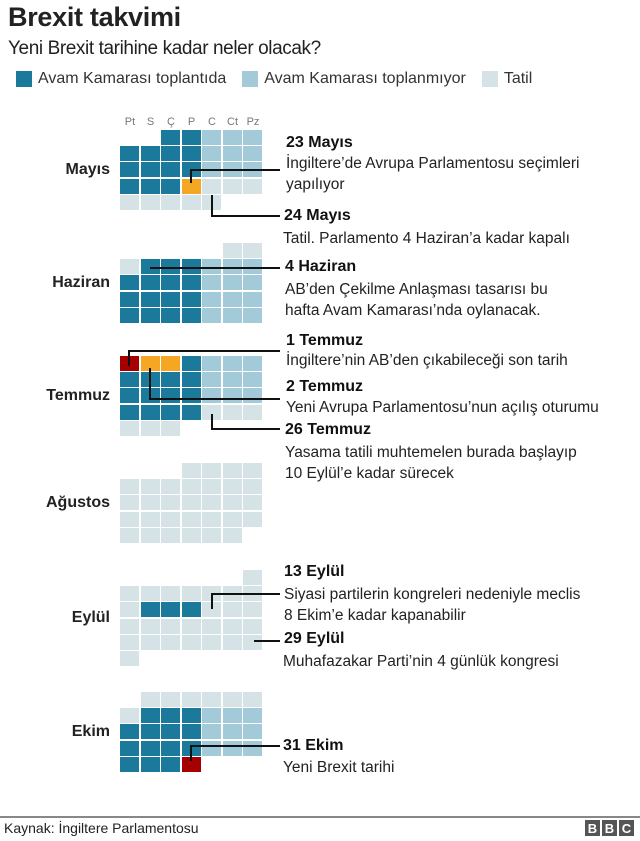  Describe the element at coordinates (375, 615) in the screenshot. I see `annotation-line: 8 Ekim’e kadar kapanabilir` at that location.